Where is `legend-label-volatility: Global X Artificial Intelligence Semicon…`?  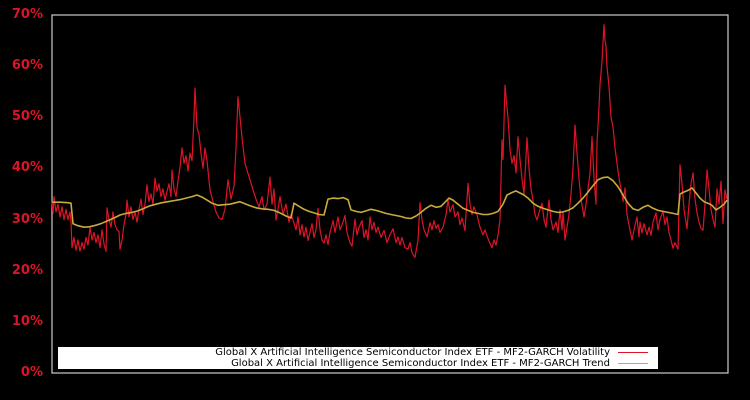
legend-label-volatility: Global X Artificial Intelligence Semicon… is located at coordinates (412, 352).